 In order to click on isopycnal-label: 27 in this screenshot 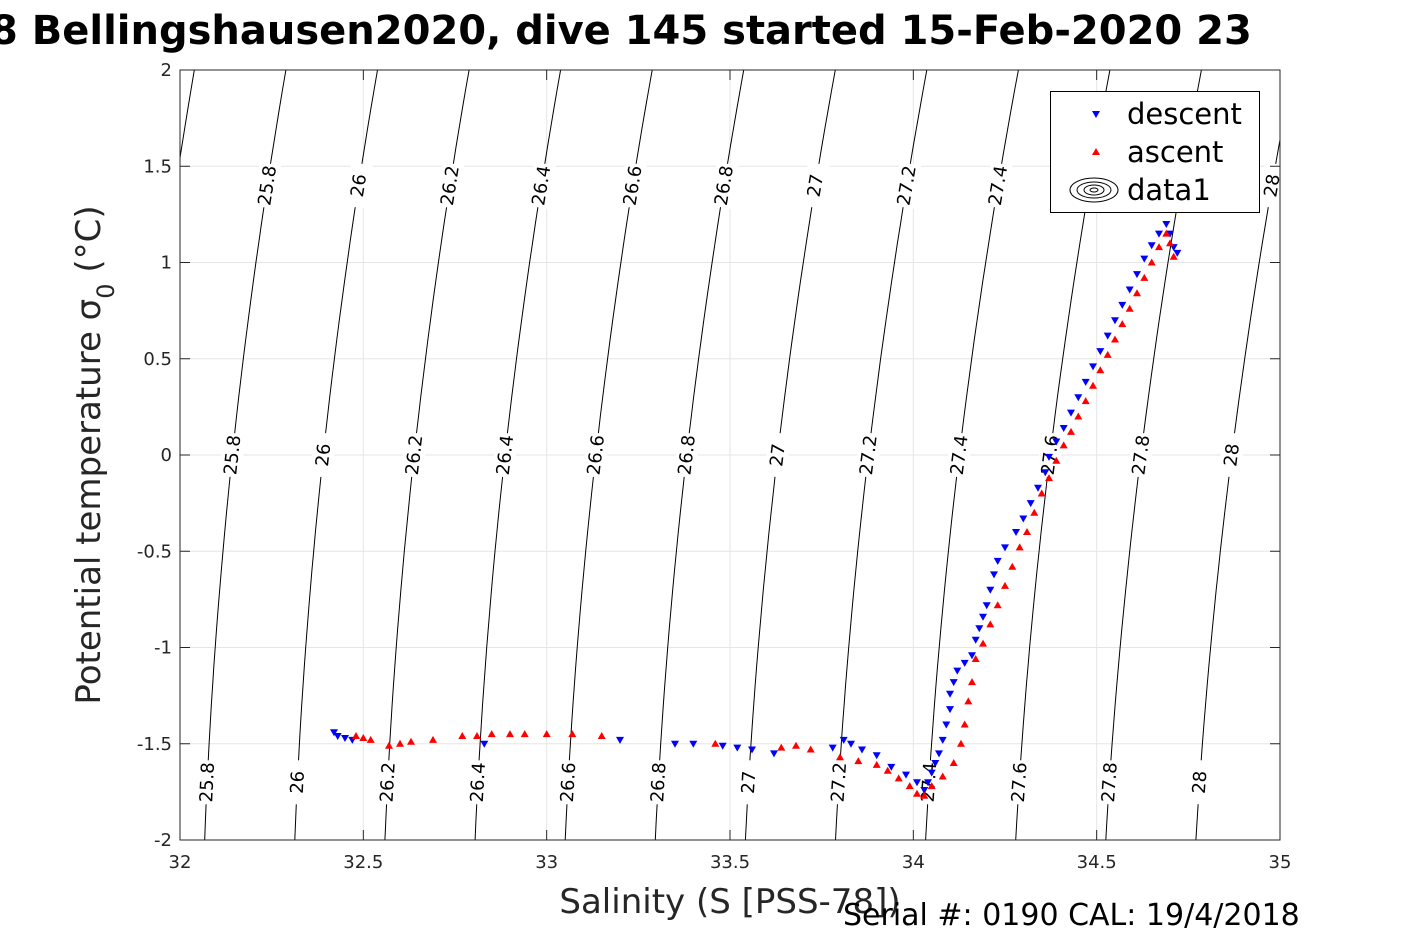, I will do `click(748, 782)`.